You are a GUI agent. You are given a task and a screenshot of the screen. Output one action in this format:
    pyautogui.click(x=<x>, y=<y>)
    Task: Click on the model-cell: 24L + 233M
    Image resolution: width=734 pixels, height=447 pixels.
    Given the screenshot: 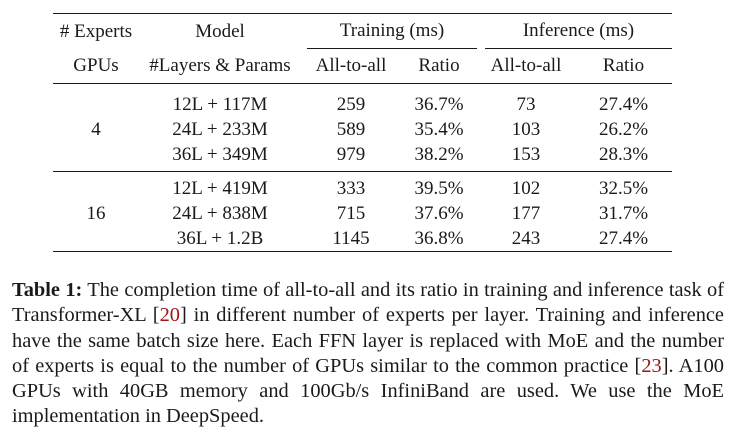 What is the action you would take?
    pyautogui.click(x=220, y=129)
    